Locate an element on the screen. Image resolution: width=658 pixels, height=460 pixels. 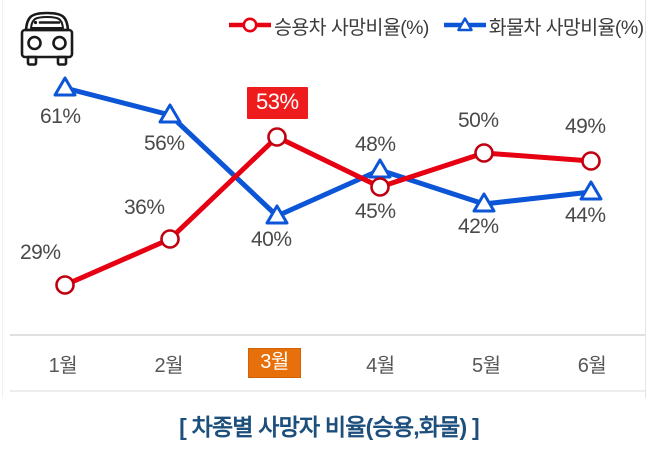
x-axis-band is located at coordinates (327, 363).